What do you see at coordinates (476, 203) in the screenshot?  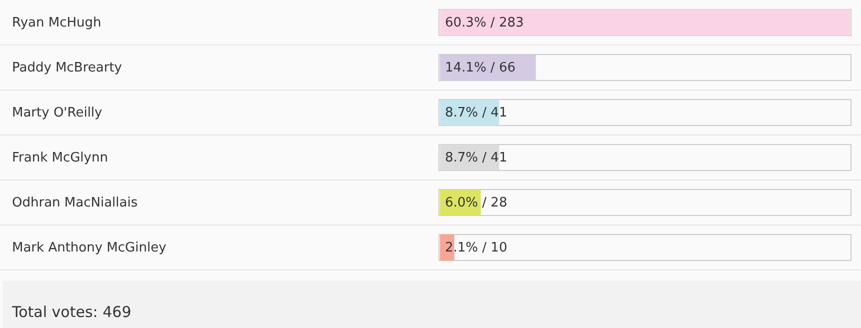 I see `data-label: 6.0% / 28` at bounding box center [476, 203].